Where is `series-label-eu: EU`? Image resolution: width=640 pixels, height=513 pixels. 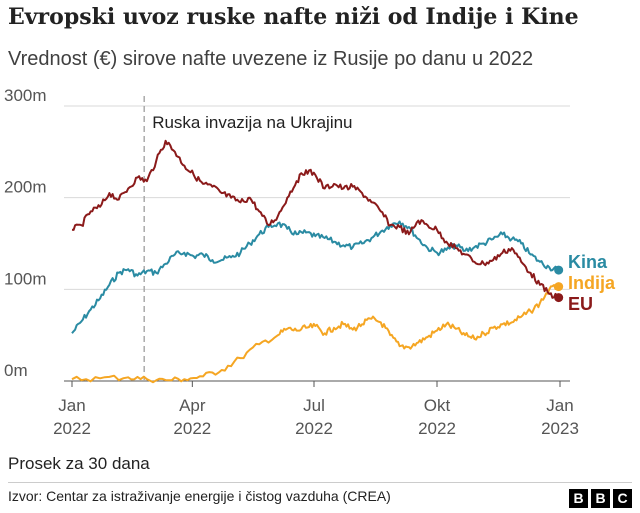 series-label-eu: EU is located at coordinates (580, 304).